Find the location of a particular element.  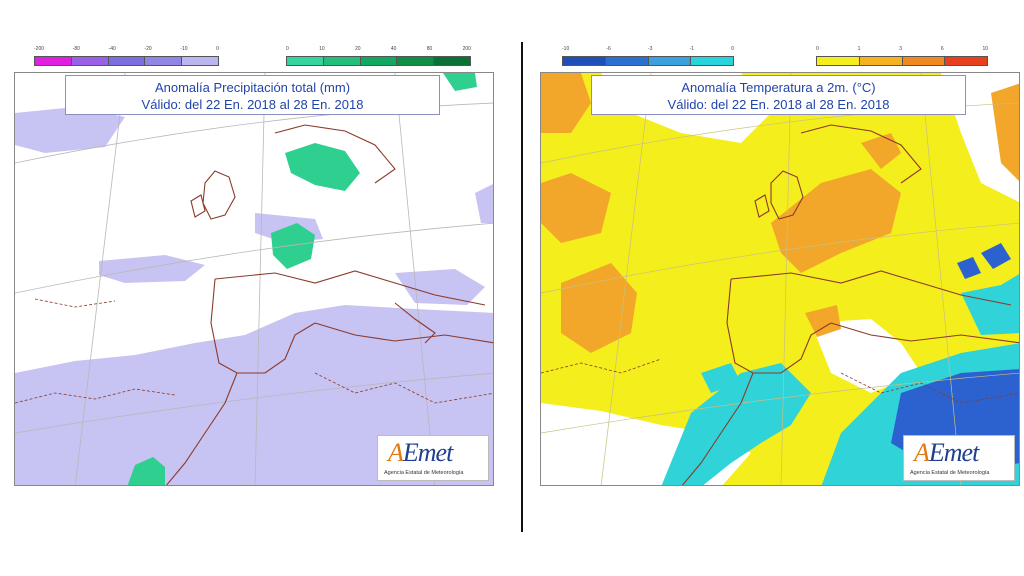

temp-positive-tick-label: 10 is located at coordinates (985, 49).